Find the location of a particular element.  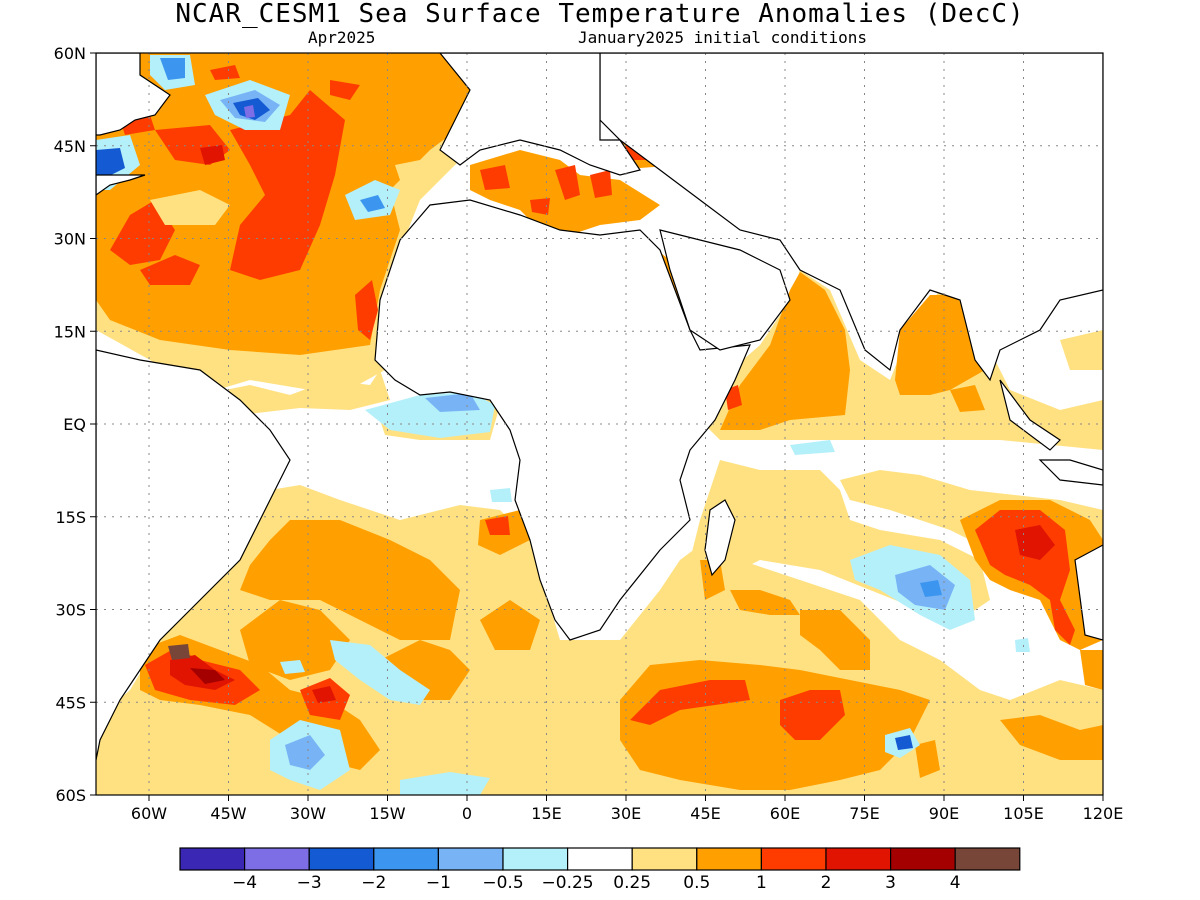

longitude-label: 90E is located at coordinates (944, 813).